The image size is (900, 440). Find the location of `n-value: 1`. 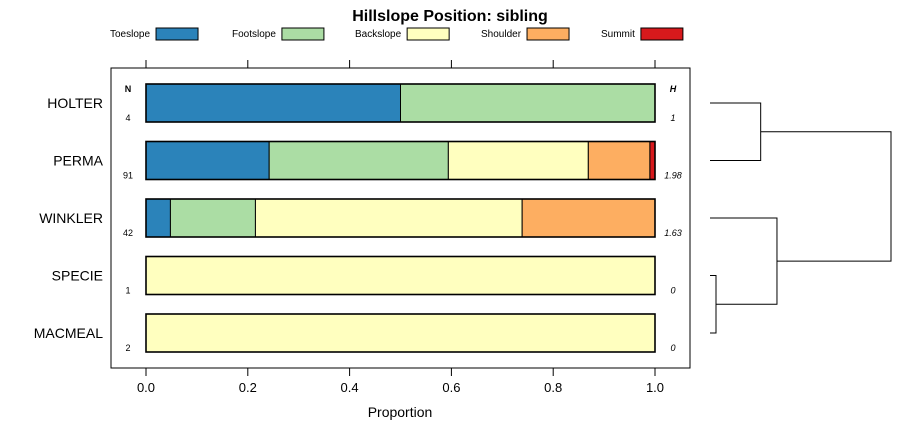

n-value: 1 is located at coordinates (127, 291).